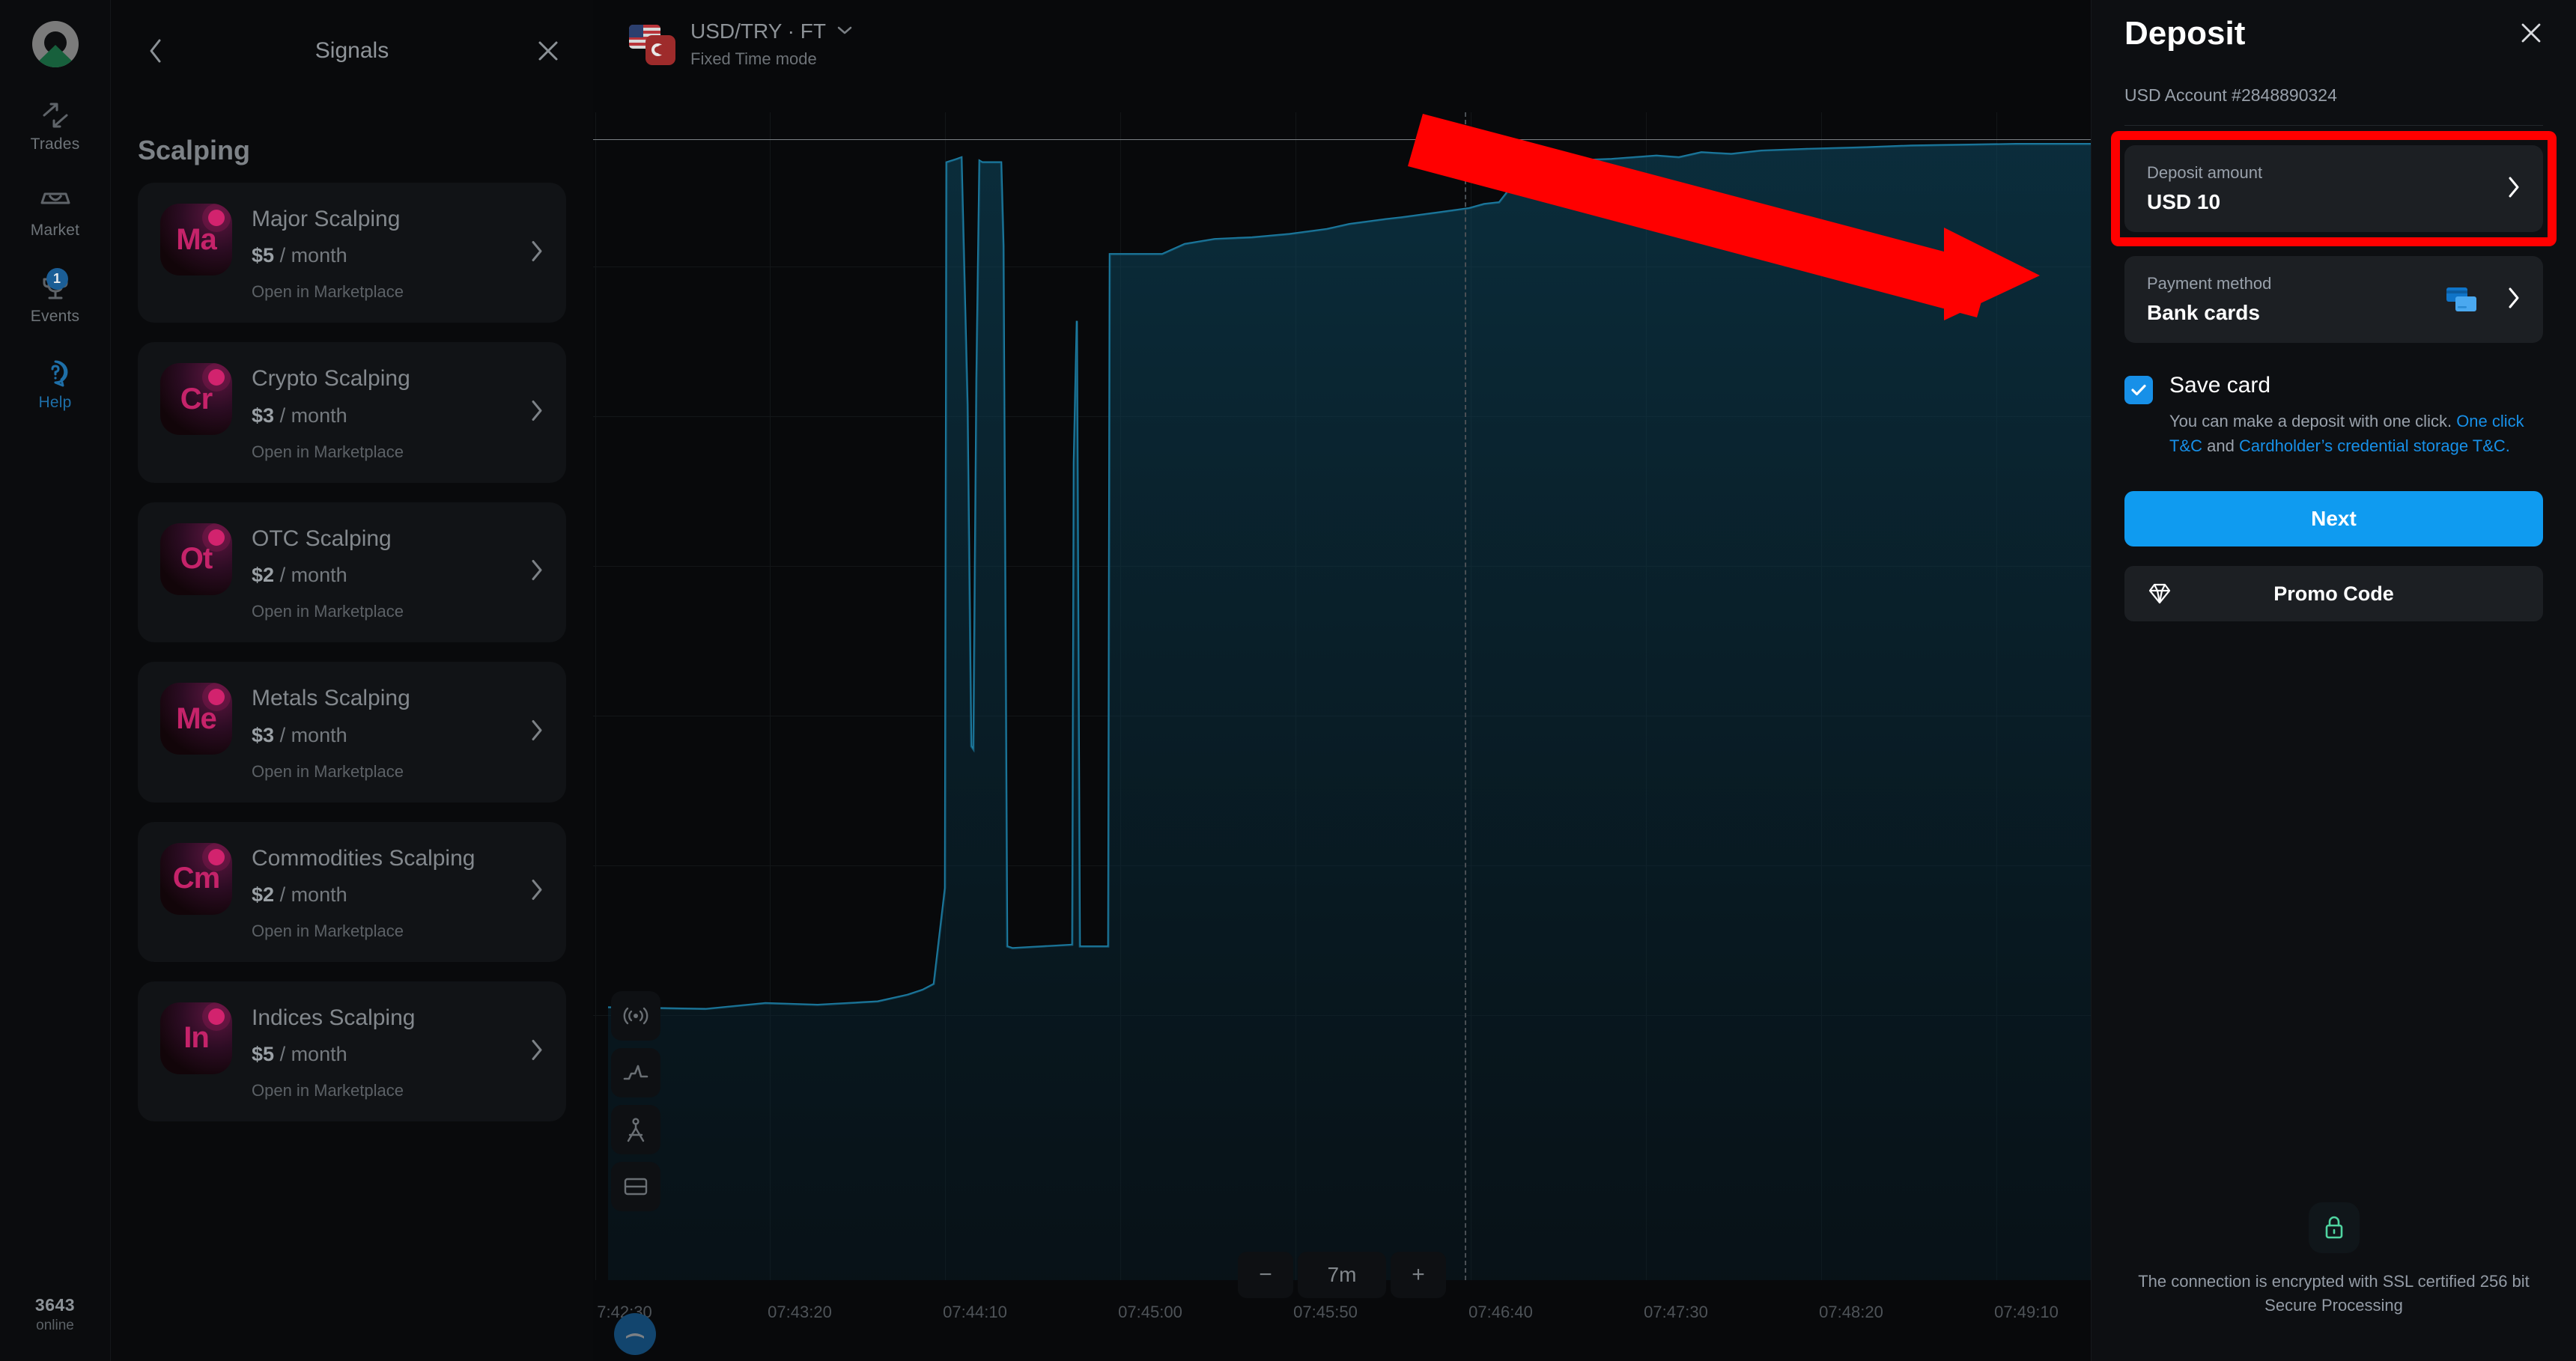 This screenshot has height=1361, width=2576. I want to click on signal-price-value: $5, so click(263, 256).